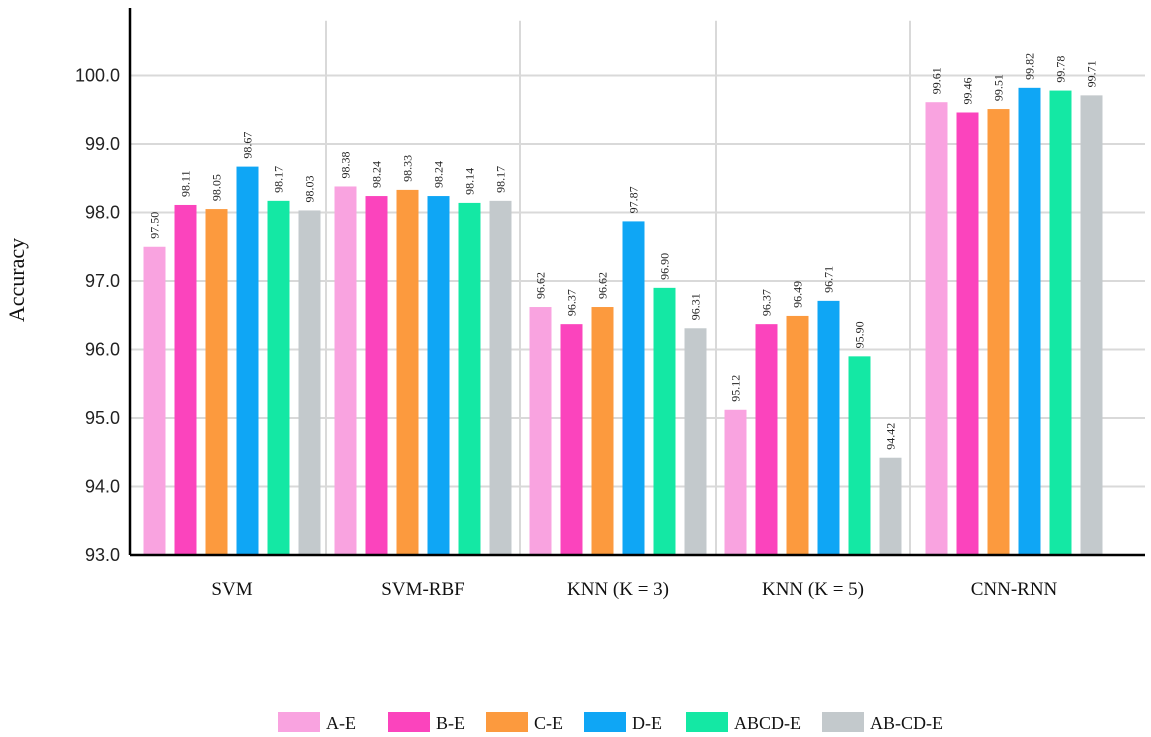  Describe the element at coordinates (647, 723) in the screenshot. I see `legend-label-d-e: D-E` at that location.